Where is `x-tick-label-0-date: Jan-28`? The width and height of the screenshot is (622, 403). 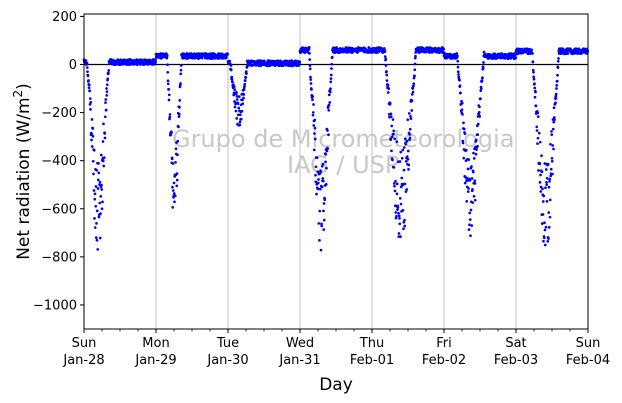 x-tick-label-0-date: Jan-28 is located at coordinates (83, 360).